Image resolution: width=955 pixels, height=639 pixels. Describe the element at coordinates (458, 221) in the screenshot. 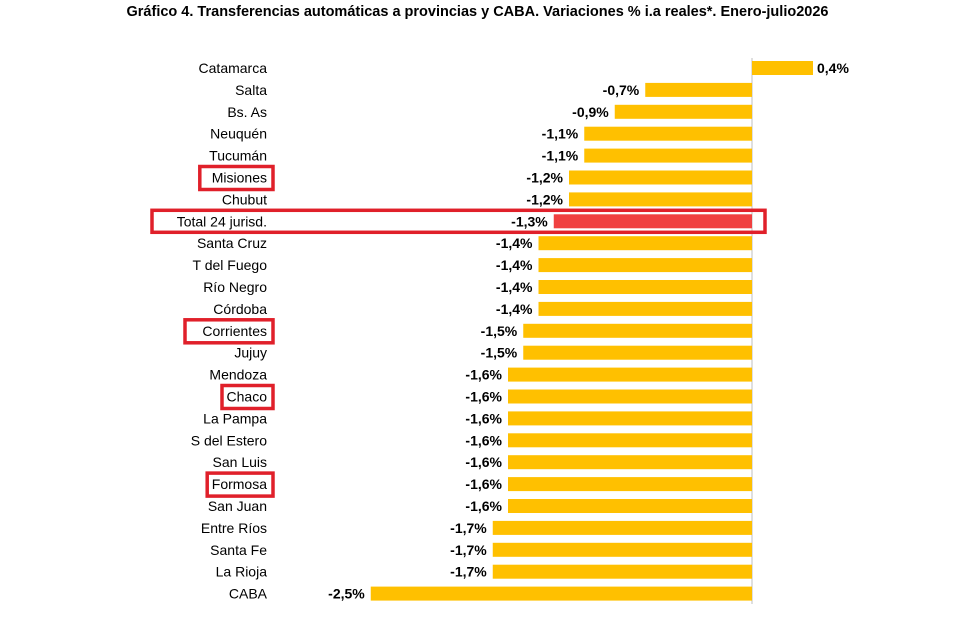

I see `highlight-box-total` at that location.